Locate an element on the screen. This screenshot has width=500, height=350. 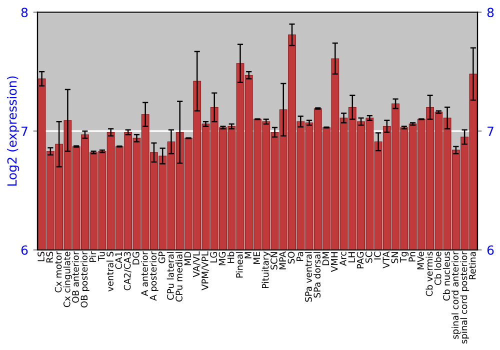
x-tick-label: PAG is located at coordinates (360, 260).